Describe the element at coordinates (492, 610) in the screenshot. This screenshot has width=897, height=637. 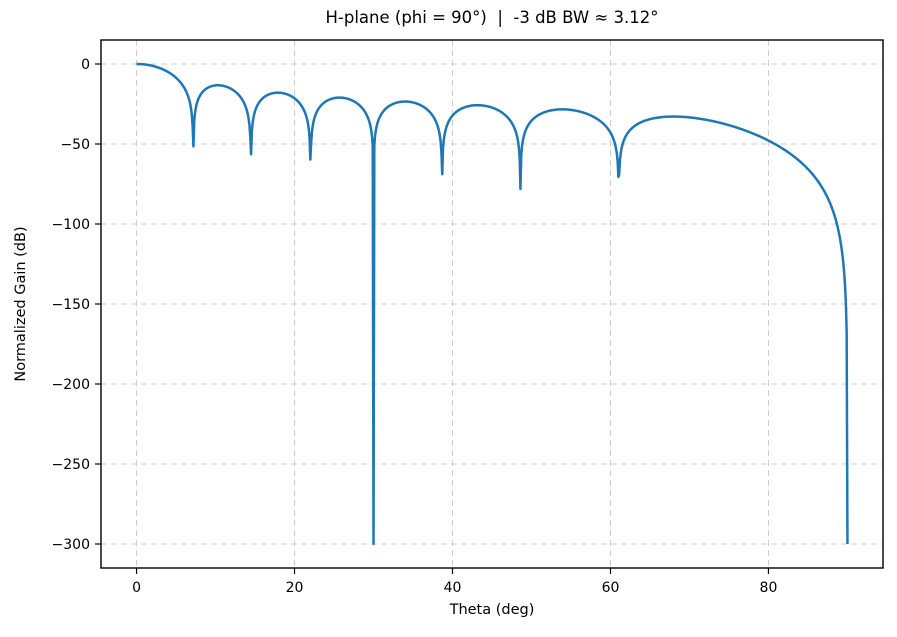
I see `x-axis-label: Theta (deg)` at that location.